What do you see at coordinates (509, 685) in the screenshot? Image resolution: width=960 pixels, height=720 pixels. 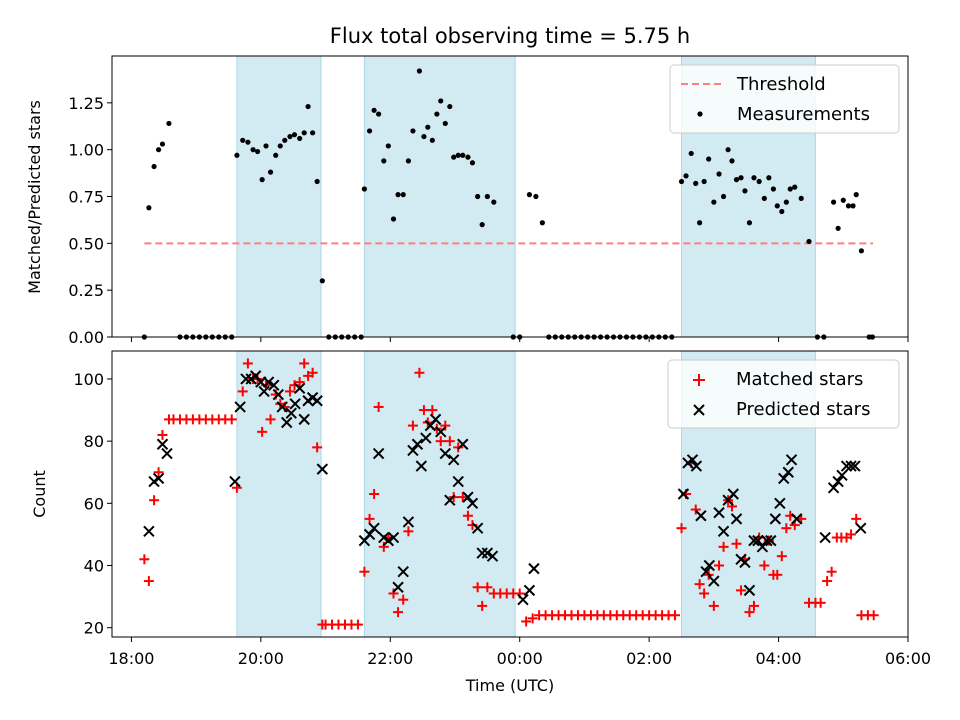 I see `x-axis-label: Time (UTC)` at bounding box center [509, 685].